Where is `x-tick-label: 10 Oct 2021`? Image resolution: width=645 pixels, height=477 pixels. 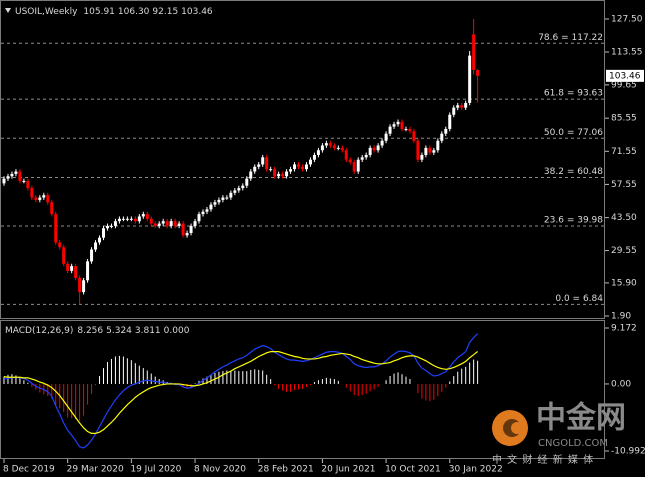 x-tick-label: 10 Oct 2021 is located at coordinates (413, 470).